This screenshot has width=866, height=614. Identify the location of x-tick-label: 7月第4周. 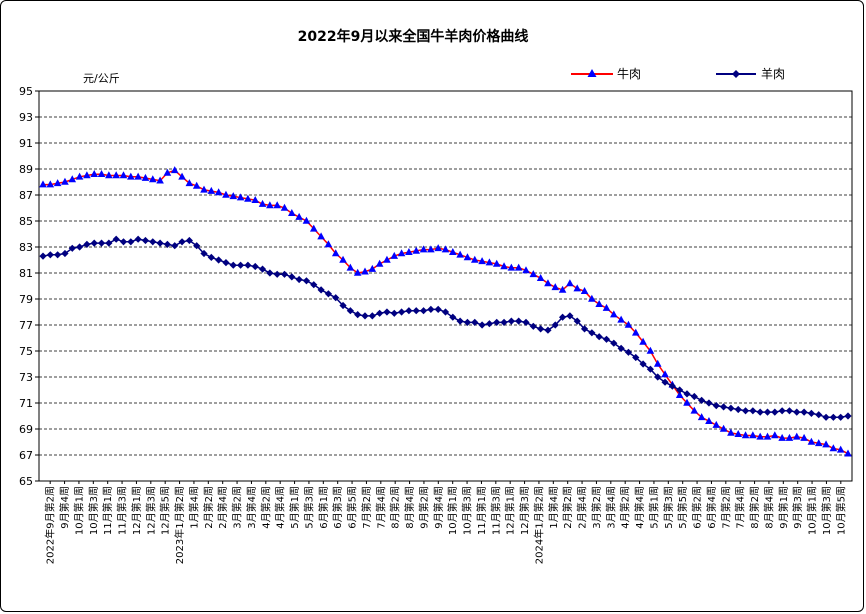
(740, 507).